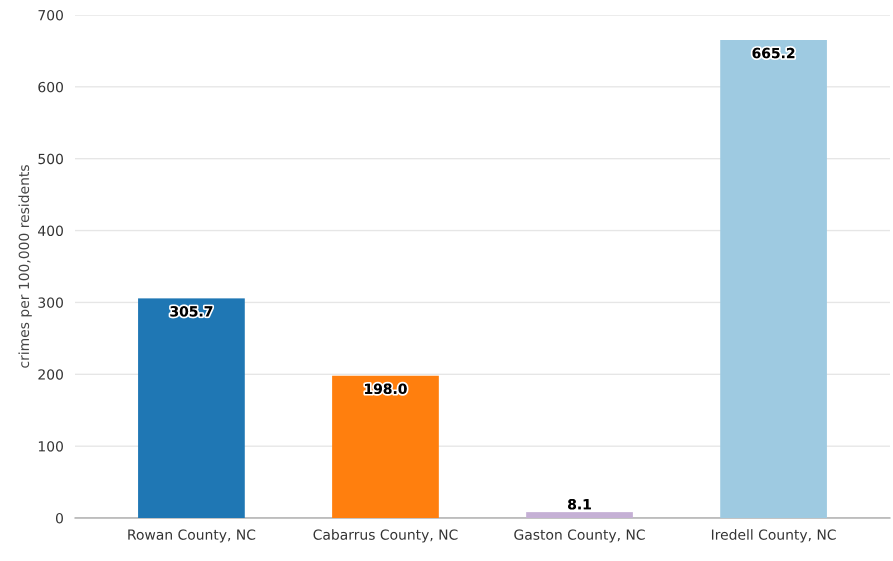  Describe the element at coordinates (50, 374) in the screenshot. I see `y-tick-label: 200` at that location.